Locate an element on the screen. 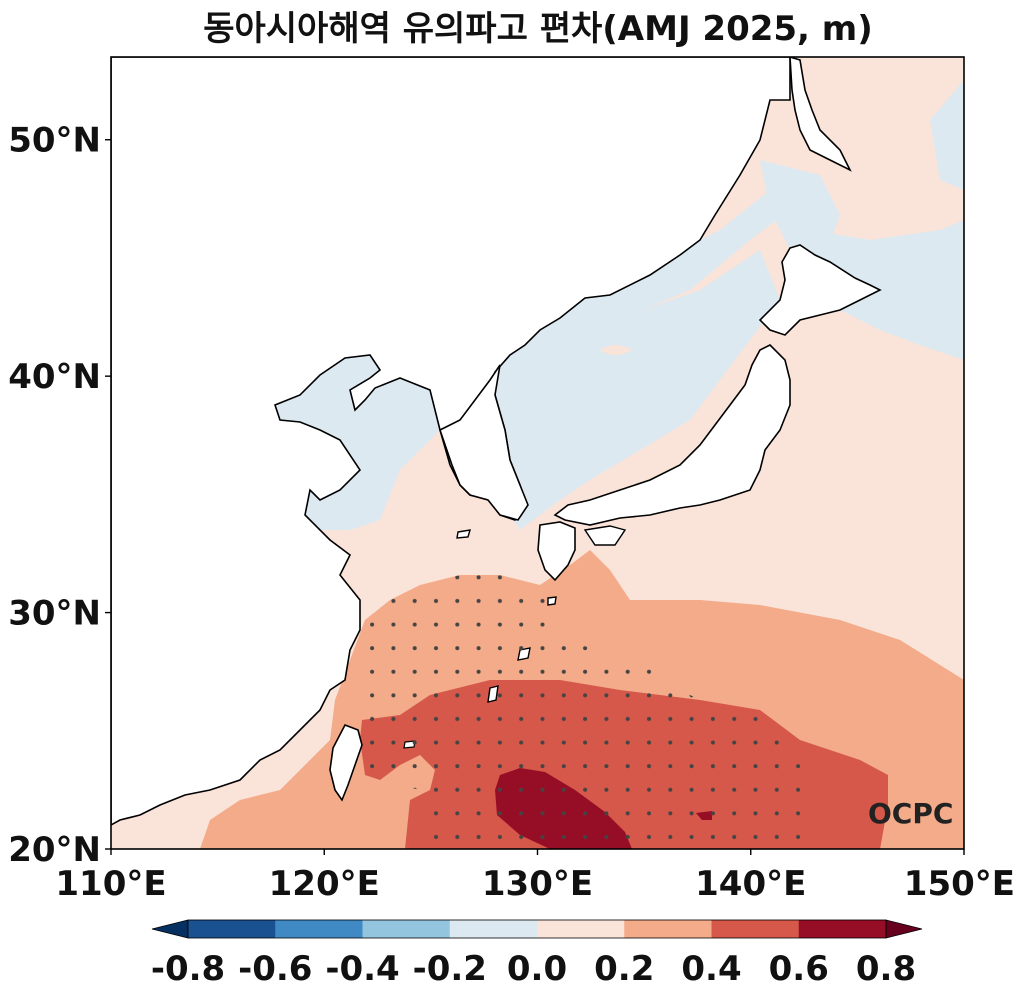 This screenshot has width=1025, height=999. latitude-axis: 20°N 30°N 40°N 50°N is located at coordinates (59, 495).